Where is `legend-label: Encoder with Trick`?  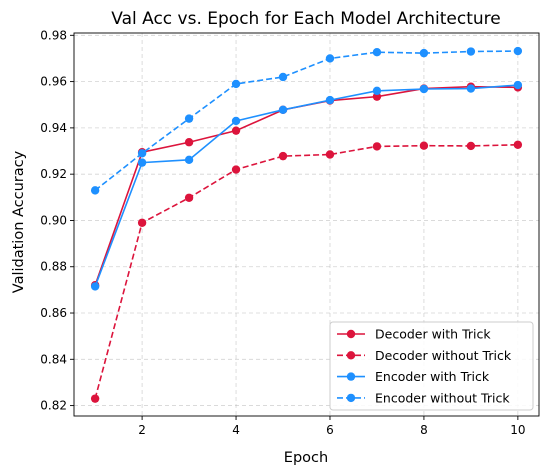
legend-label: Encoder with Trick is located at coordinates (432, 376).